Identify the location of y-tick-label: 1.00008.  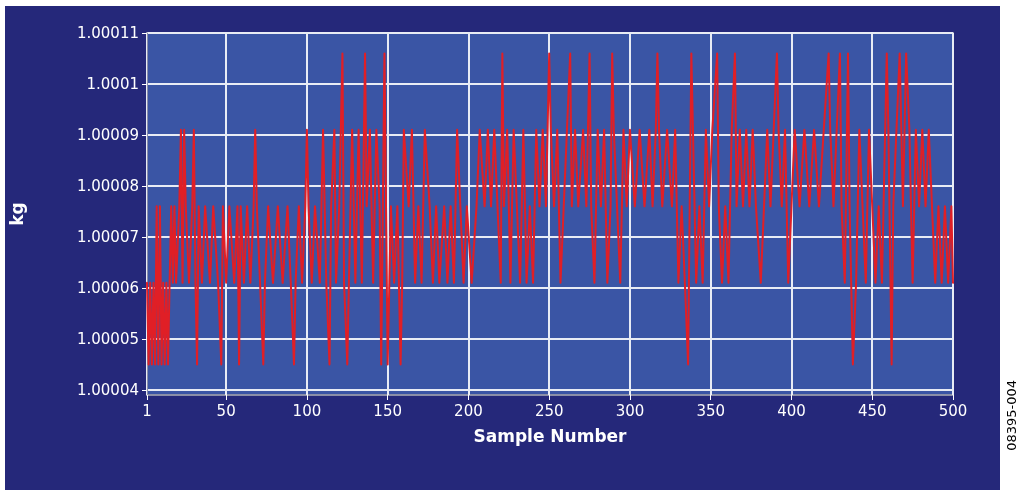
(107, 185).